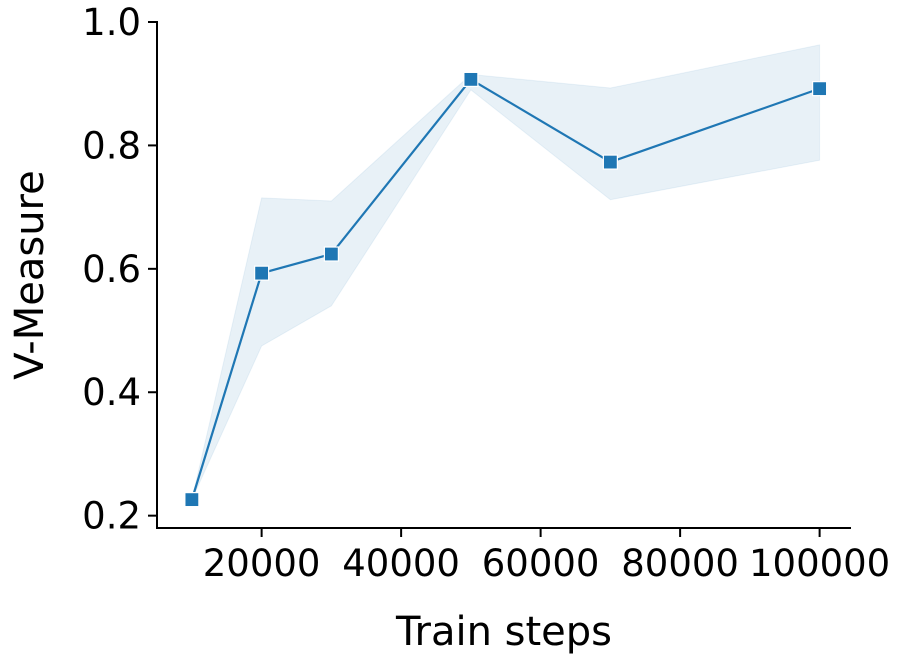 The height and width of the screenshot is (661, 902). Describe the element at coordinates (262, 563) in the screenshot. I see `x-tick-label: 20000` at that location.